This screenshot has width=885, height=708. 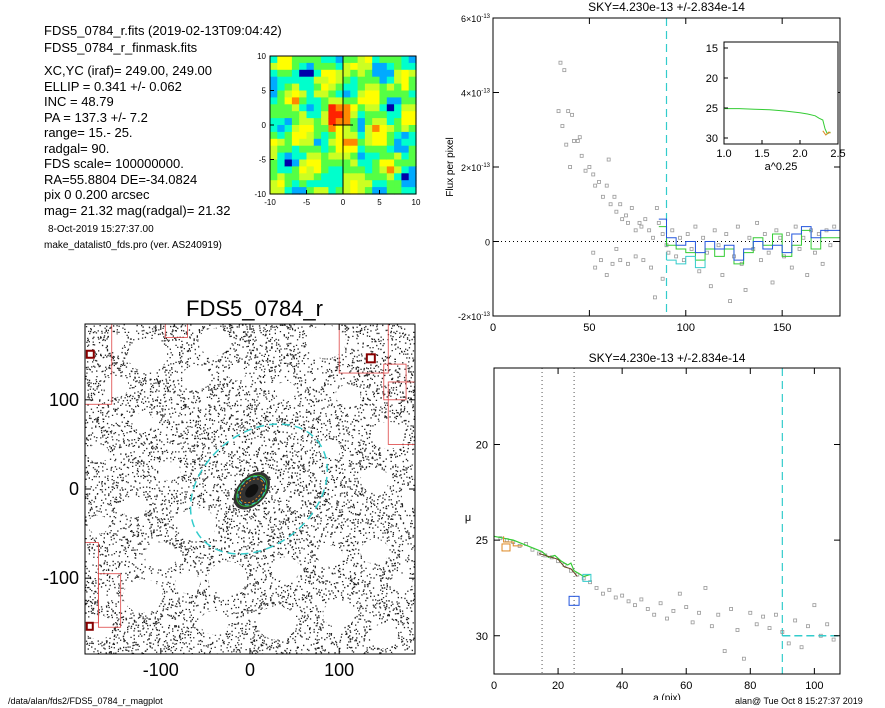 What do you see at coordinates (799, 701) in the screenshot?
I see `footer-timestamp: alan@ Tue Oct 8 15:27:37 2019` at bounding box center [799, 701].